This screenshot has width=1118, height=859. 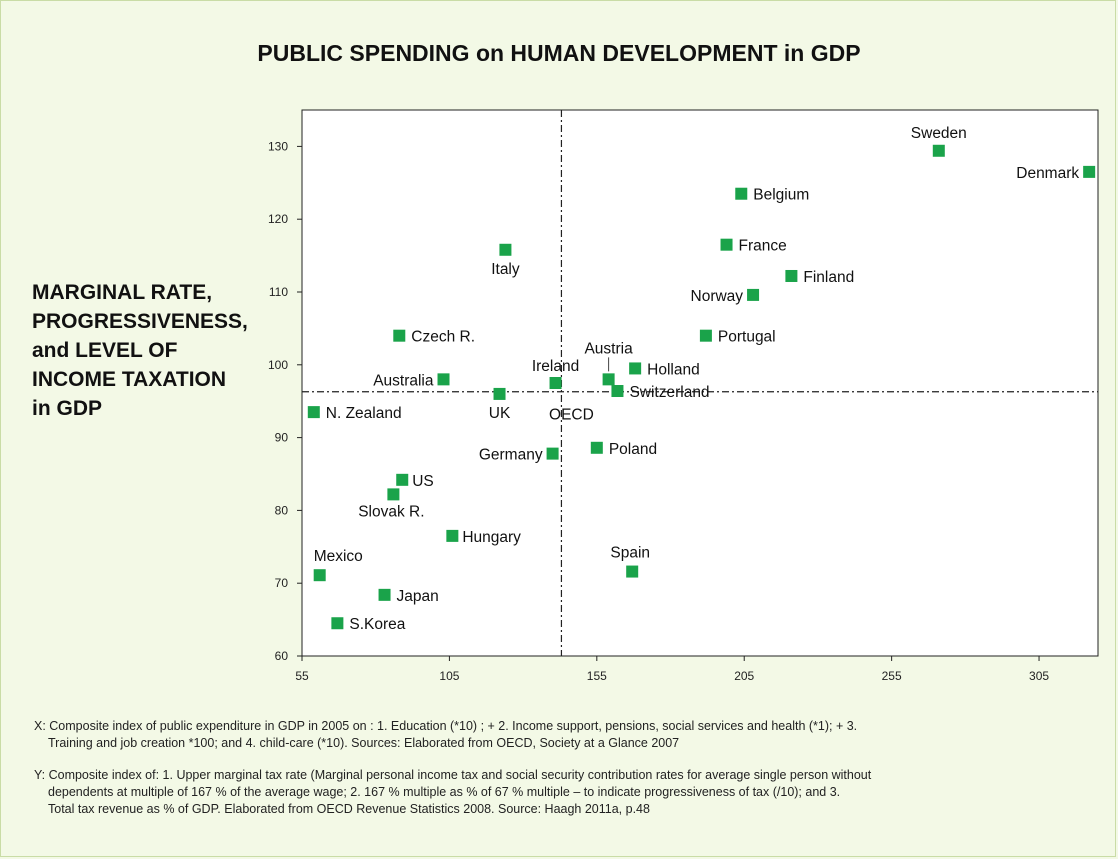 I want to click on point-label: Germany, so click(x=511, y=455).